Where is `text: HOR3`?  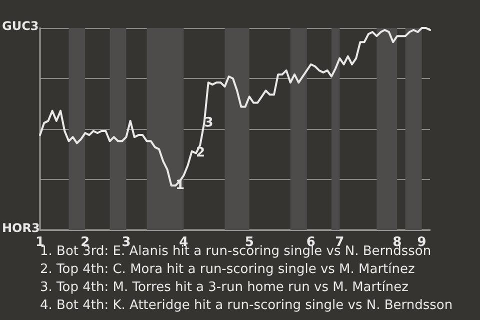
text: HOR3 is located at coordinates (21, 228).